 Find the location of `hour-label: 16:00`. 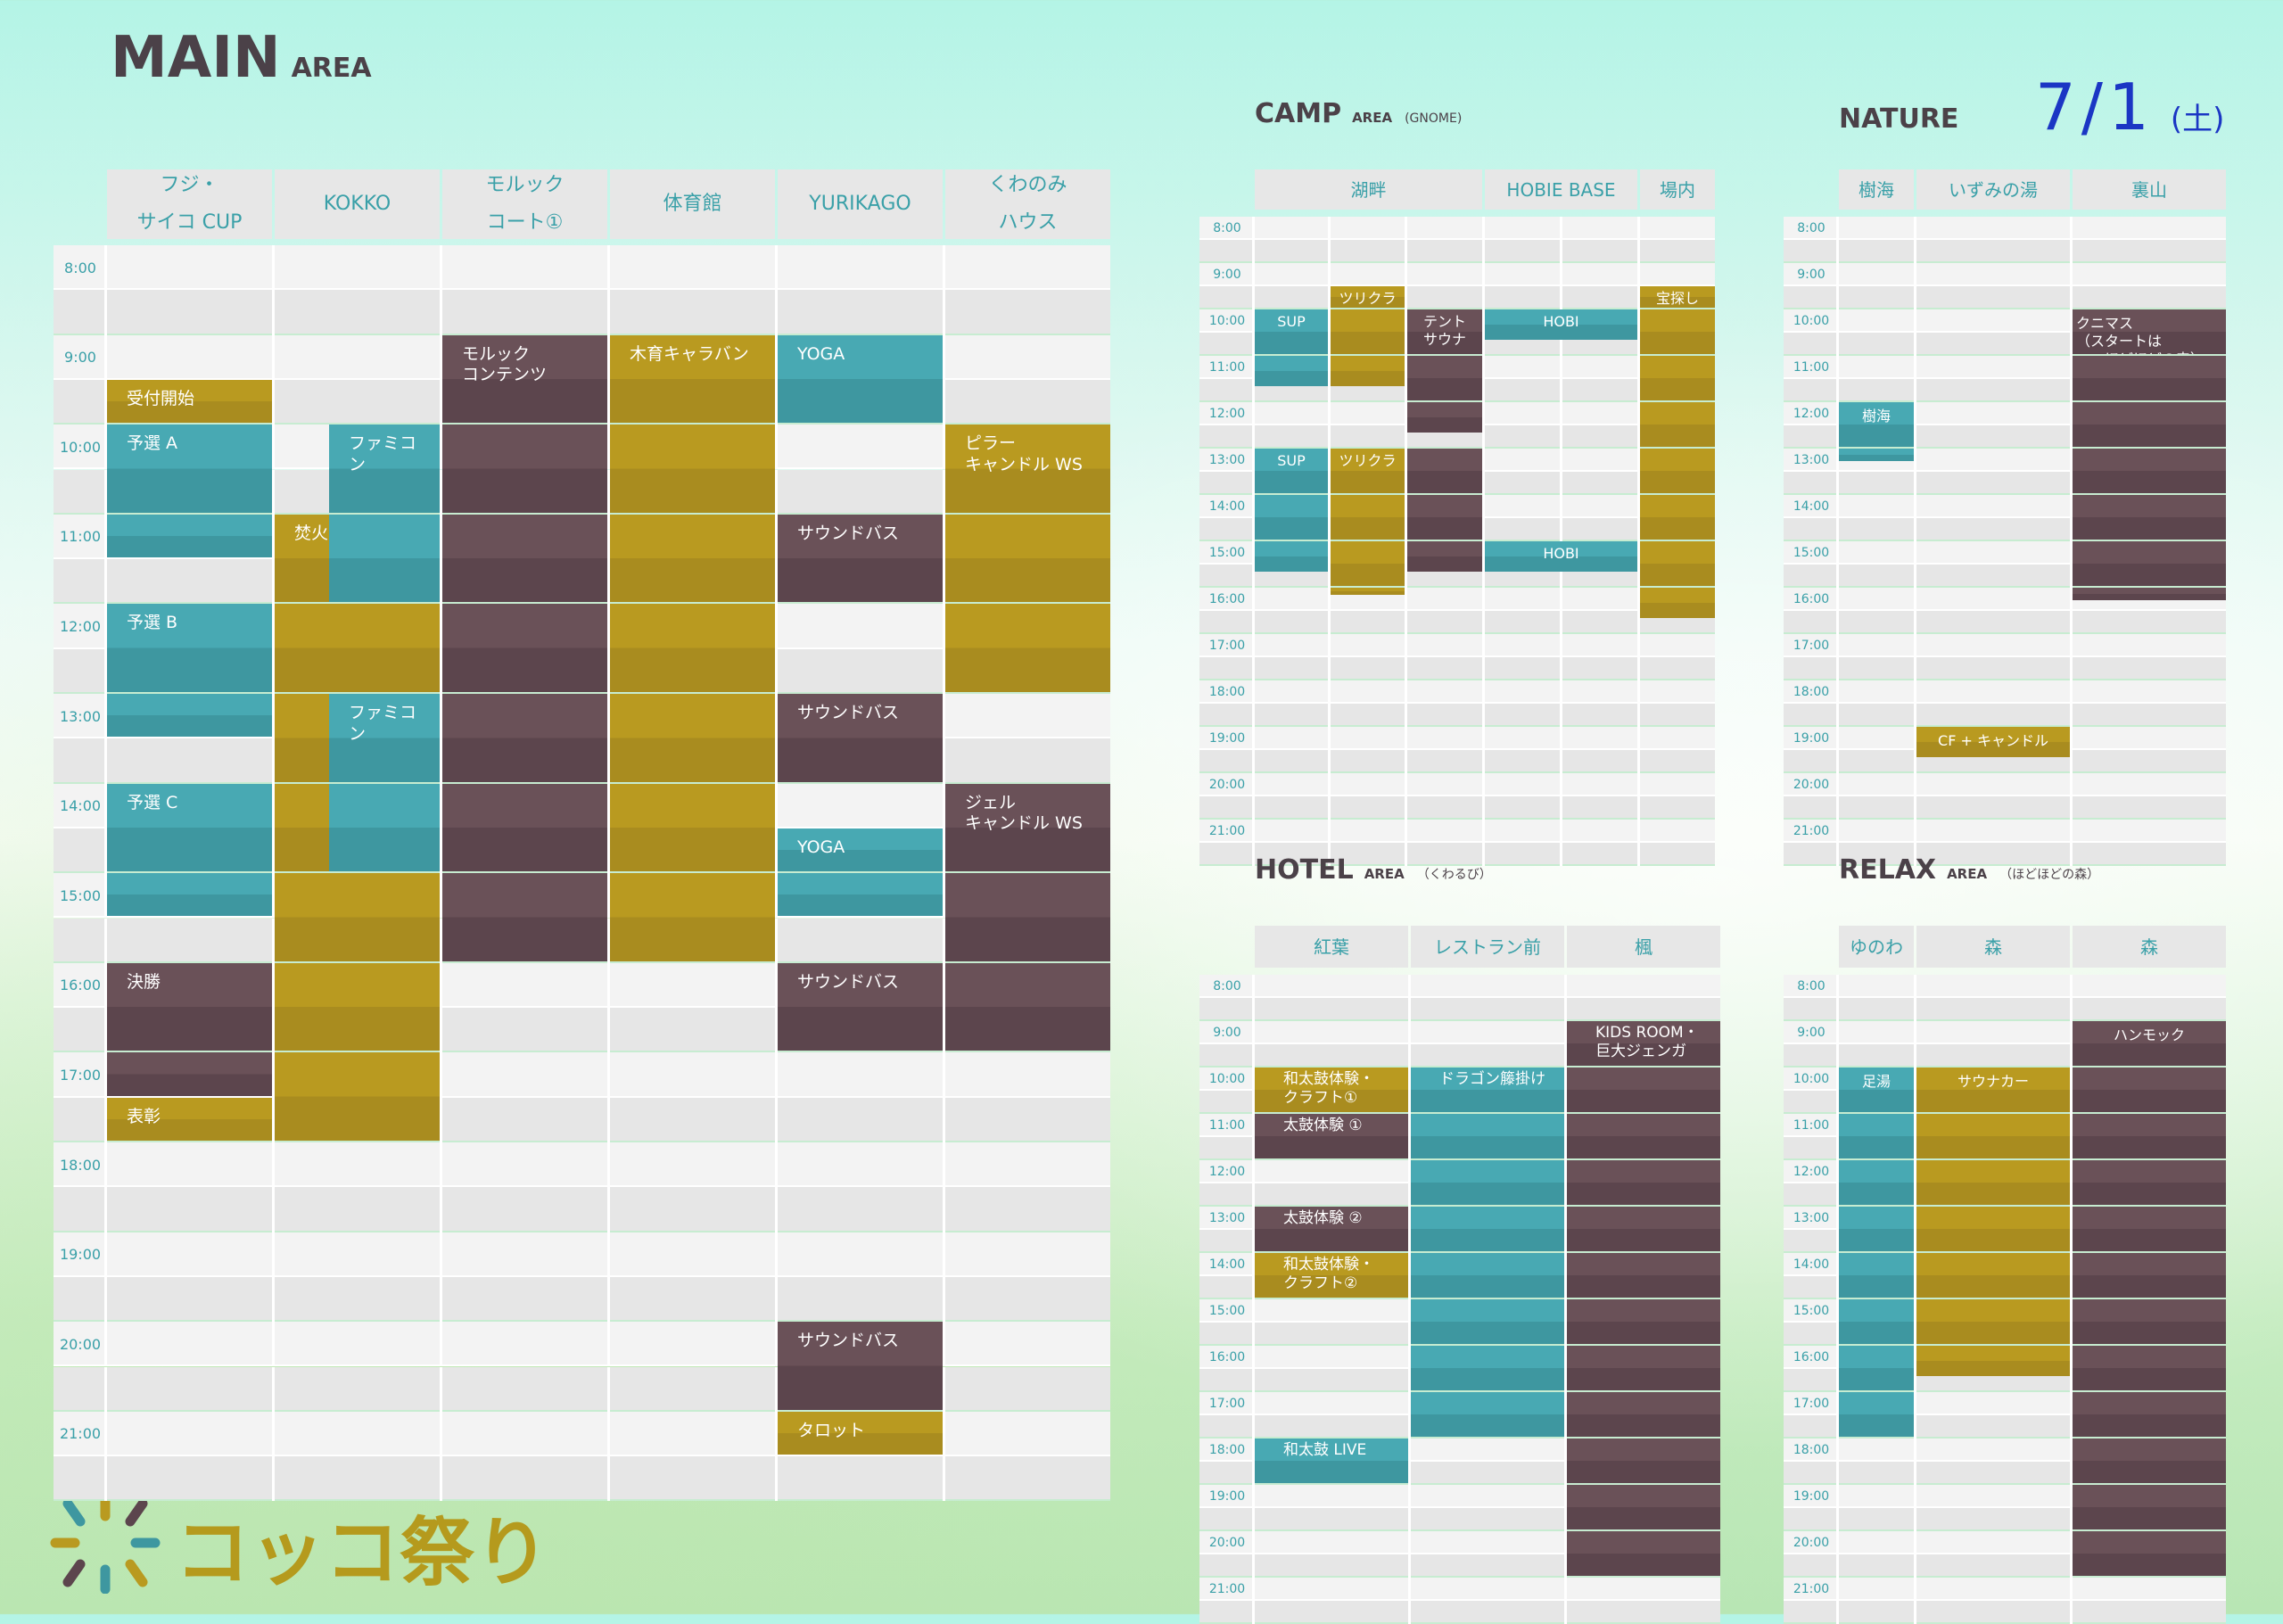

hour-label: 16:00 is located at coordinates (80, 985).